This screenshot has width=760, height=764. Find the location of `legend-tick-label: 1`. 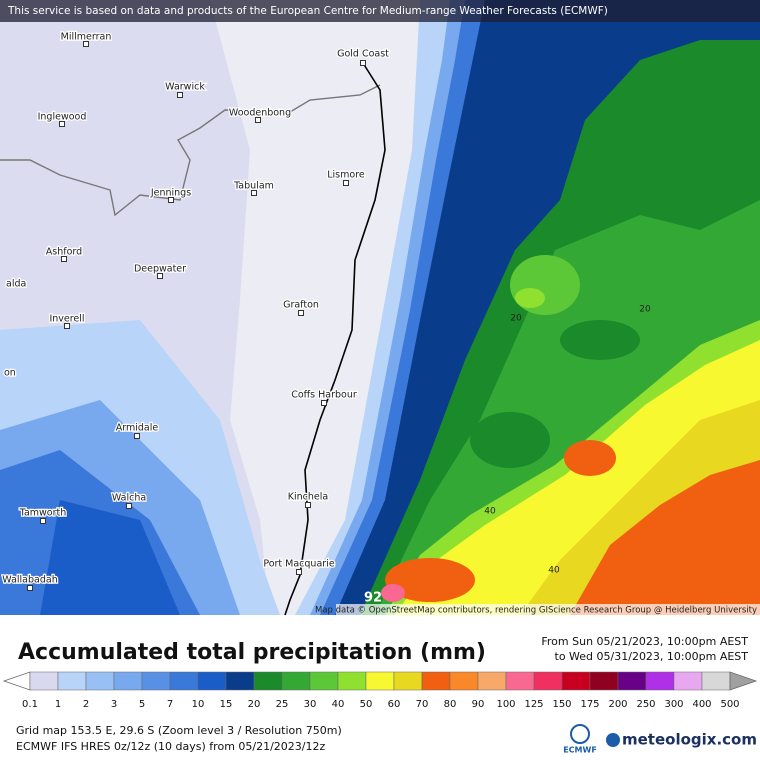

legend-tick-label: 1 is located at coordinates (58, 704).